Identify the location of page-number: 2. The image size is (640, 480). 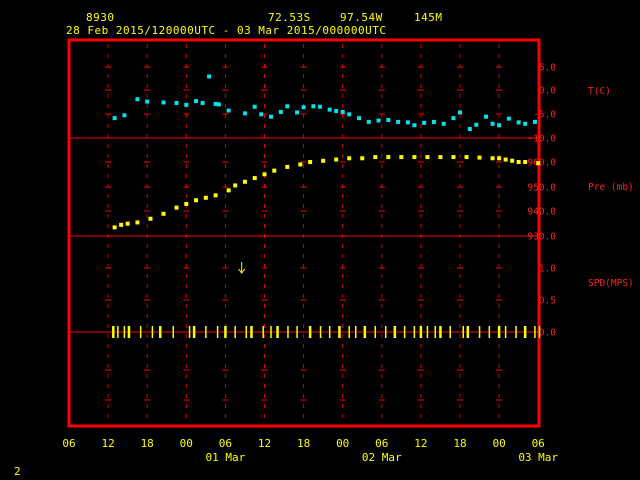
(17, 471).